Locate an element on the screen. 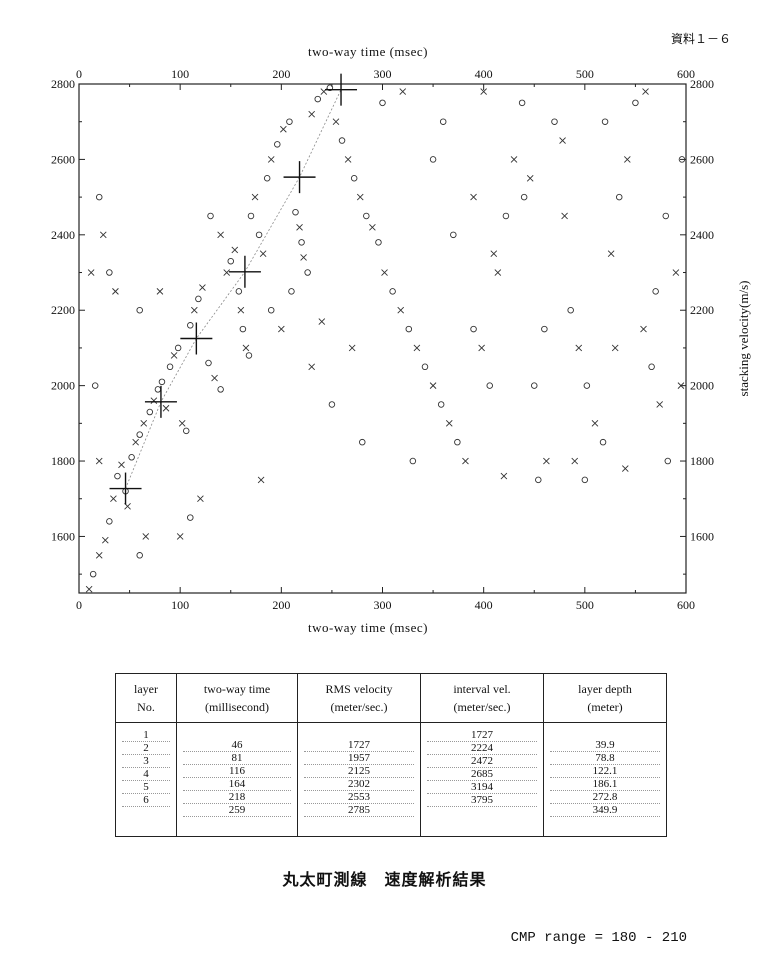  cell-layer-no: 1 is located at coordinates (146, 735).